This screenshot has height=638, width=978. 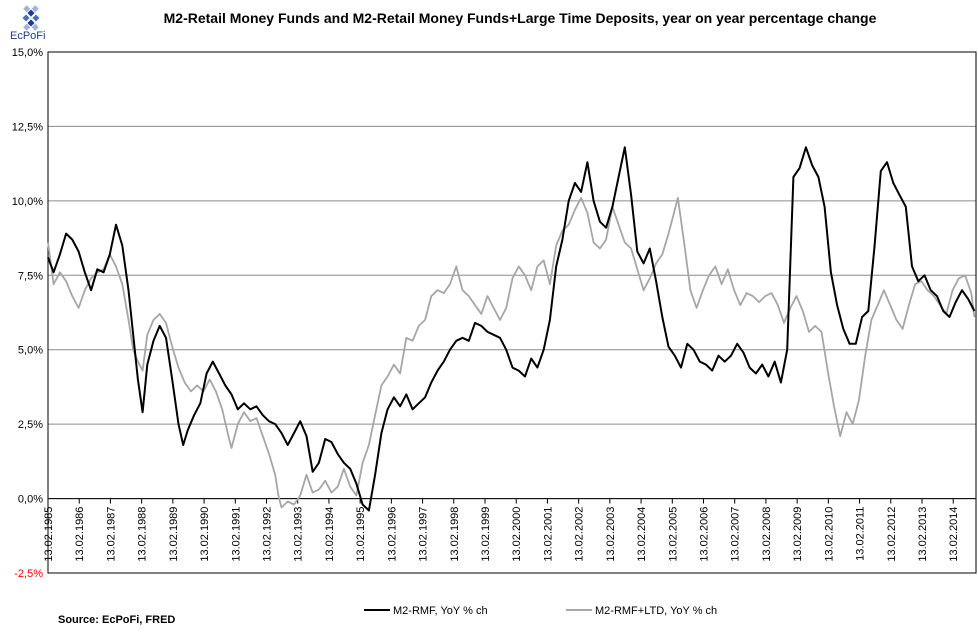 I want to click on x-tick-label: 13.02.1993, so click(x=299, y=534).